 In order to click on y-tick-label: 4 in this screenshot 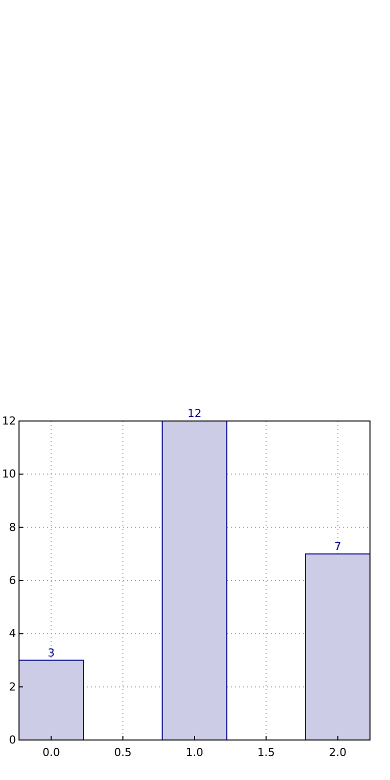, I will do `click(12, 633)`.